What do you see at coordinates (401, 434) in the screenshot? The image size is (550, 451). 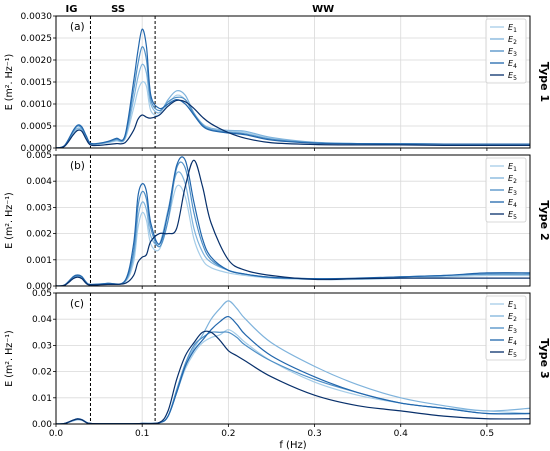 I see `x-tick-label: 0.4` at bounding box center [401, 434].